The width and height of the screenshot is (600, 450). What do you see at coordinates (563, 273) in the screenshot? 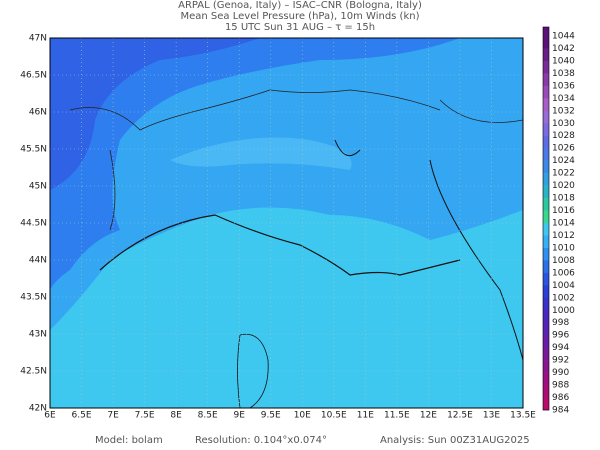
I see `colorbar-label: 1006` at bounding box center [563, 273].